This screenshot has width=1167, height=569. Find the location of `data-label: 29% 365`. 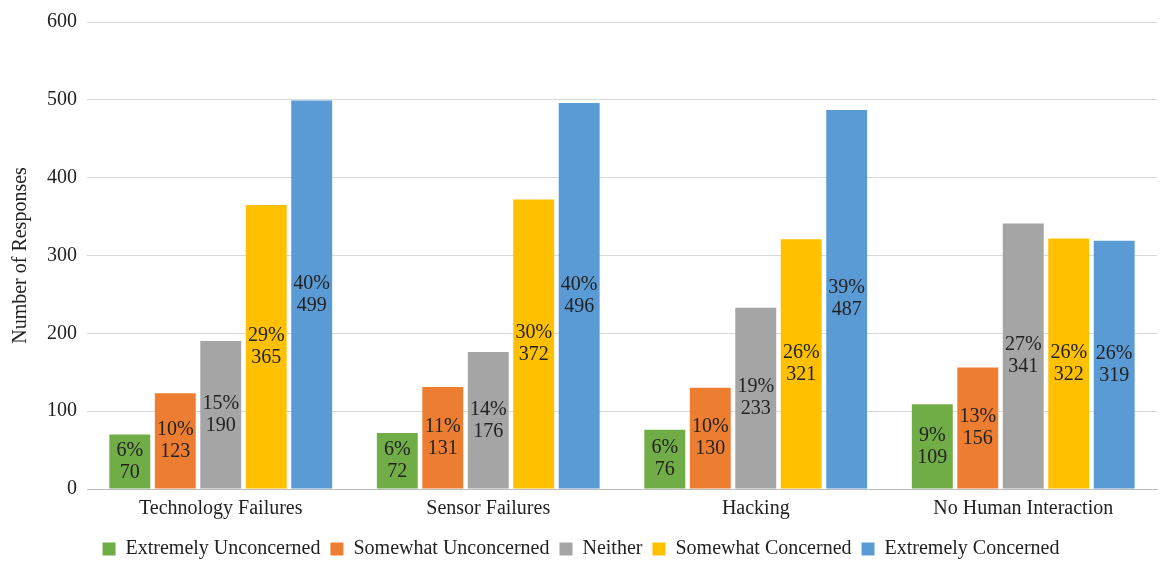

data-label: 29% 365 is located at coordinates (266, 344).